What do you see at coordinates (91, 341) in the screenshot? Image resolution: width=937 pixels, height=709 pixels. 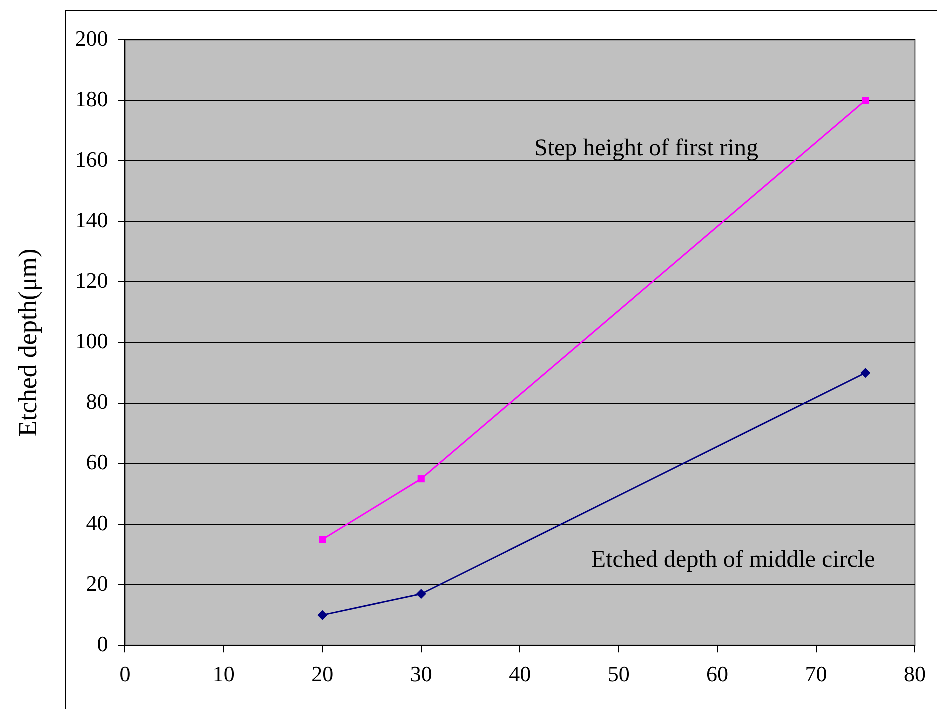 I see `y-tick-label: 100` at bounding box center [91, 341].